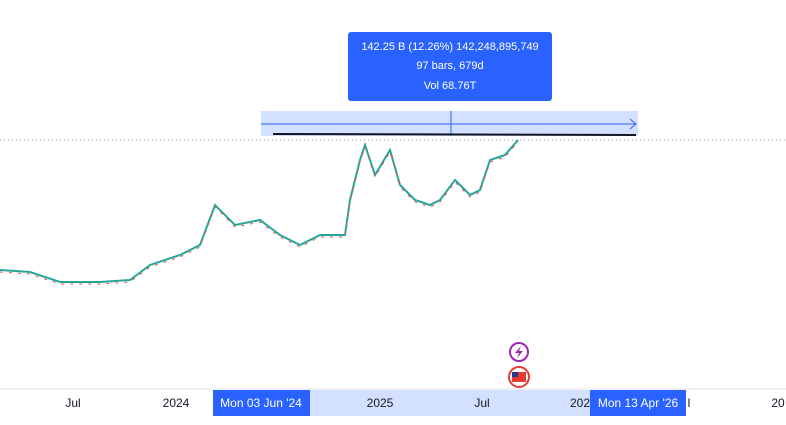  I want to click on x-tick-label: 2025, so click(380, 403).